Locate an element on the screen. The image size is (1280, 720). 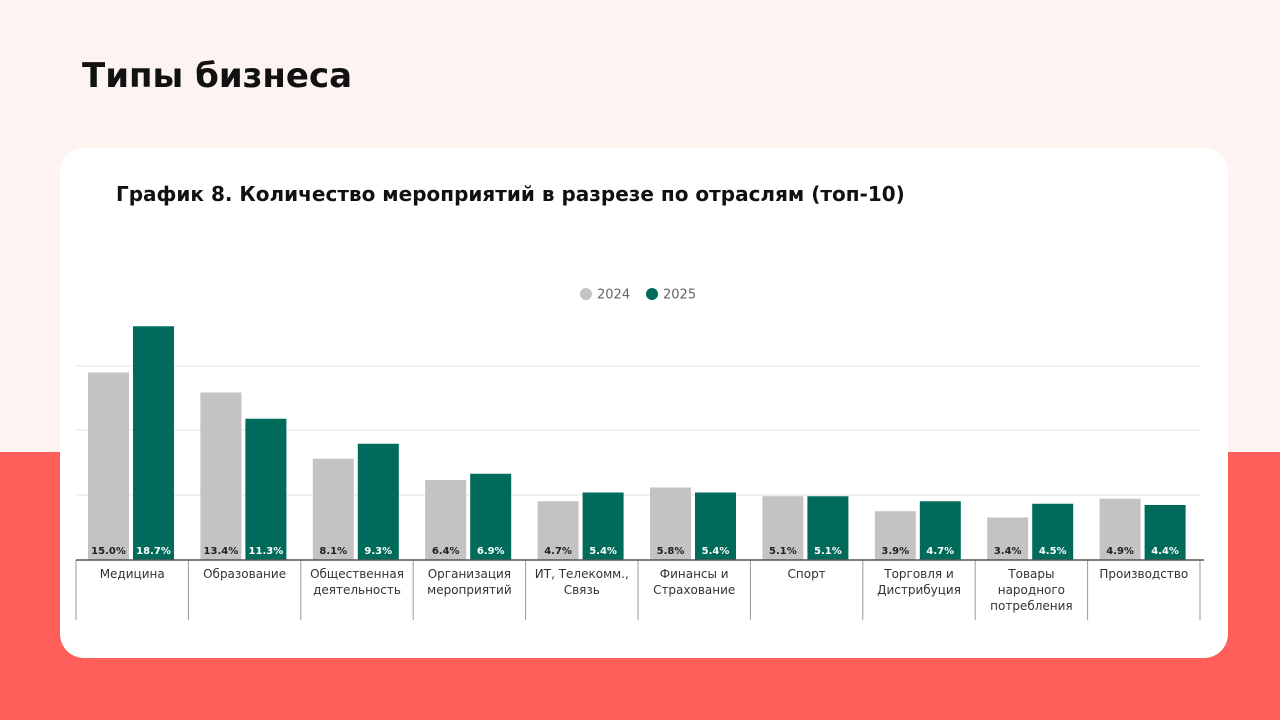
value-label: 5.8% is located at coordinates (671, 551).